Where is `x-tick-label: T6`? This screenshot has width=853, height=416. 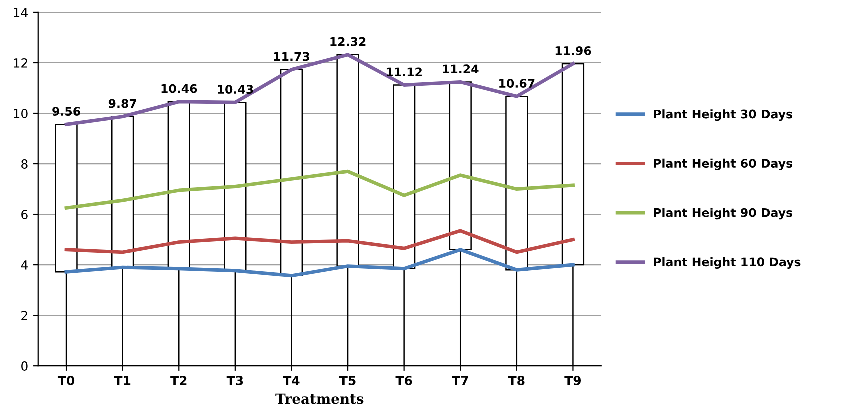
x-tick-label: T6 is located at coordinates (404, 381).